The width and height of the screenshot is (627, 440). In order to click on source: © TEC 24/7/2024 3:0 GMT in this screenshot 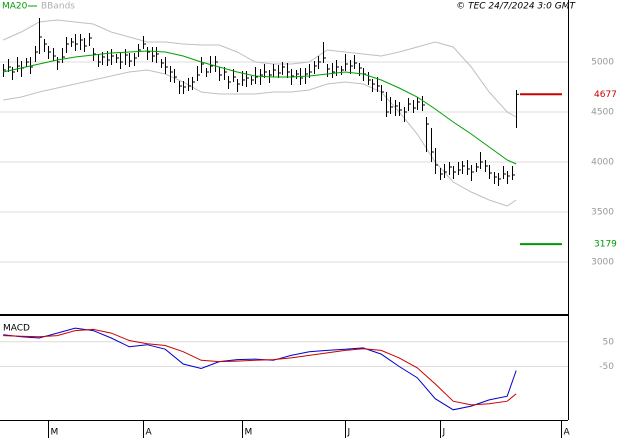, I will do `click(516, 7)`.